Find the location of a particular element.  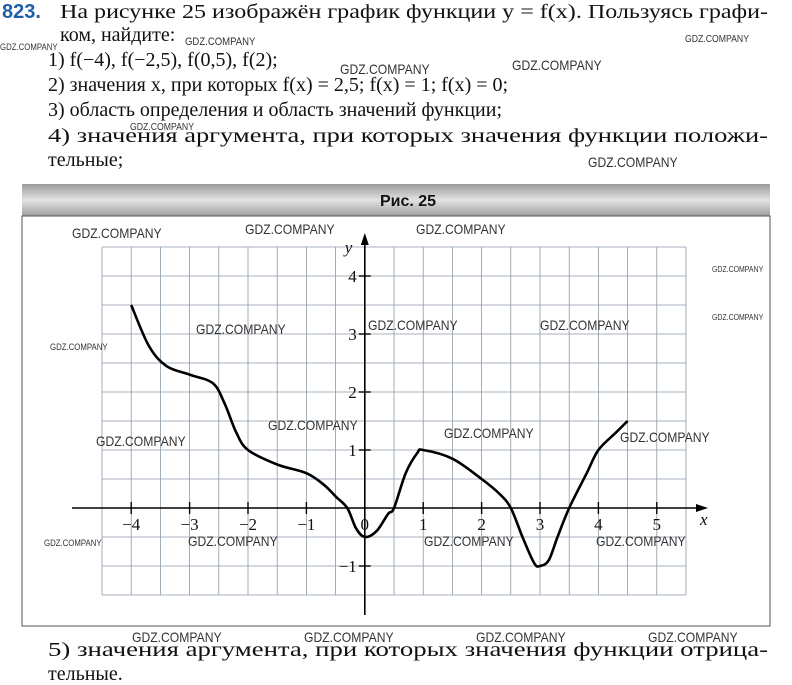

x-tick-label: 4 is located at coordinates (598, 524).